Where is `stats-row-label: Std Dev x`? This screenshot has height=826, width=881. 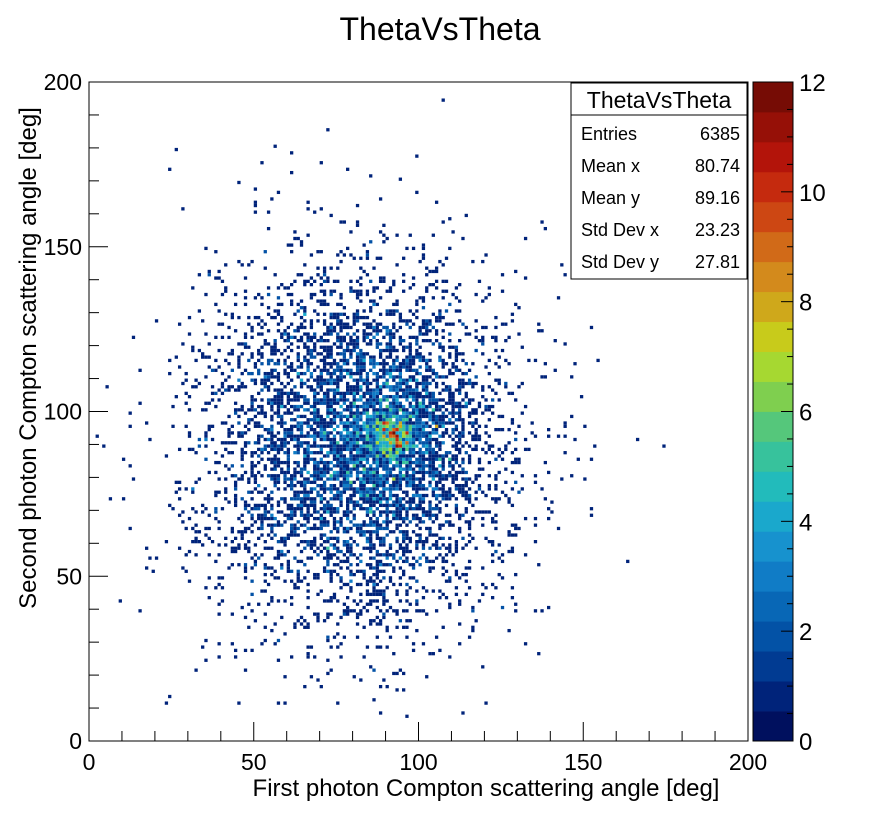
stats-row-label: Std Dev x is located at coordinates (620, 230).